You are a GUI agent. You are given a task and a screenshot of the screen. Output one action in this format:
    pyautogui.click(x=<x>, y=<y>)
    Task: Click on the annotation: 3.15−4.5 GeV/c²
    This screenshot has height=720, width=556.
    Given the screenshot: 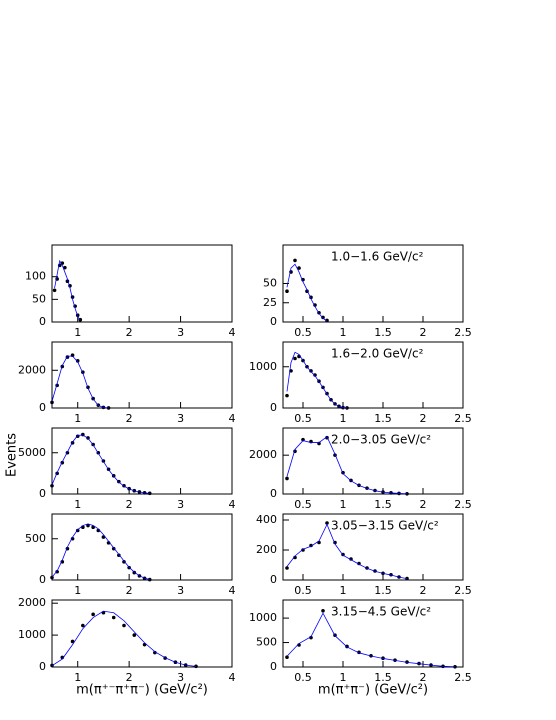 What is the action you would take?
    pyautogui.click(x=381, y=612)
    